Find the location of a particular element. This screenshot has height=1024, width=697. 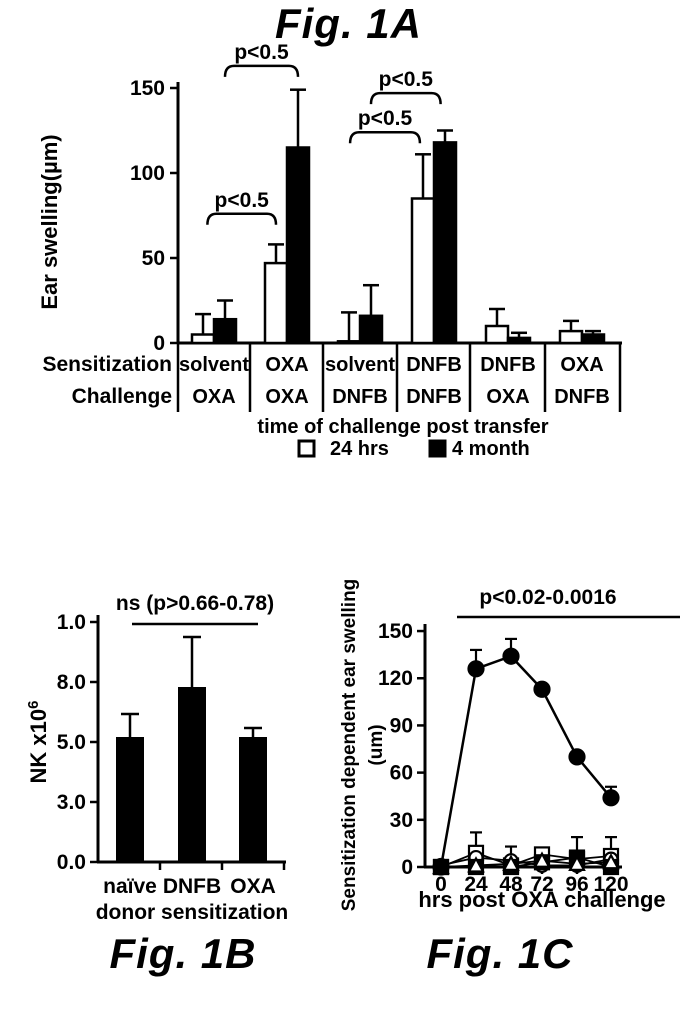

fig-1a-caption: Fig. 1A is located at coordinates (348, 23).